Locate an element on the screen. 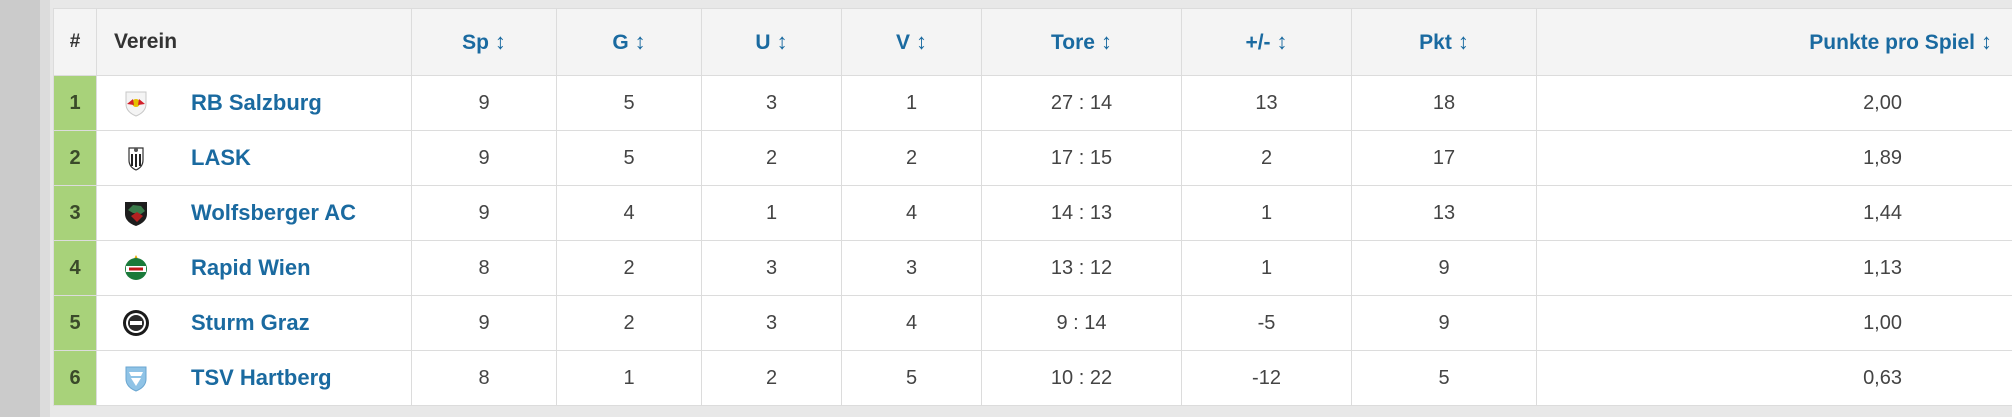 This screenshot has width=2012, height=417. hartberg-crest-icon is located at coordinates (136, 378).